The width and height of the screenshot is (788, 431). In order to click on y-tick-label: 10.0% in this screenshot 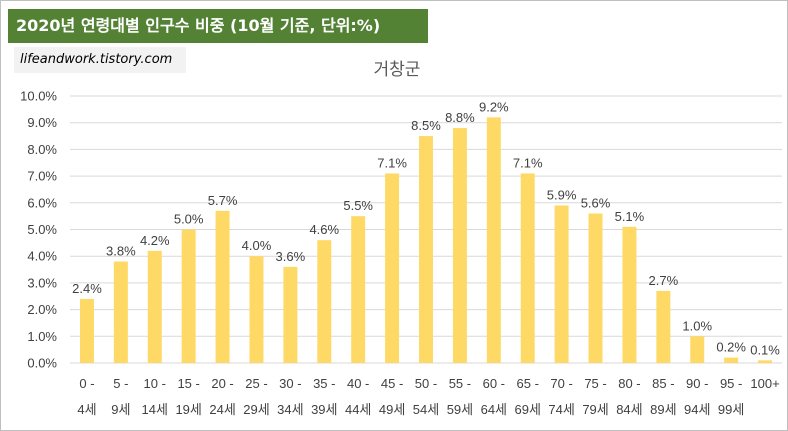, I will do `click(38, 96)`.